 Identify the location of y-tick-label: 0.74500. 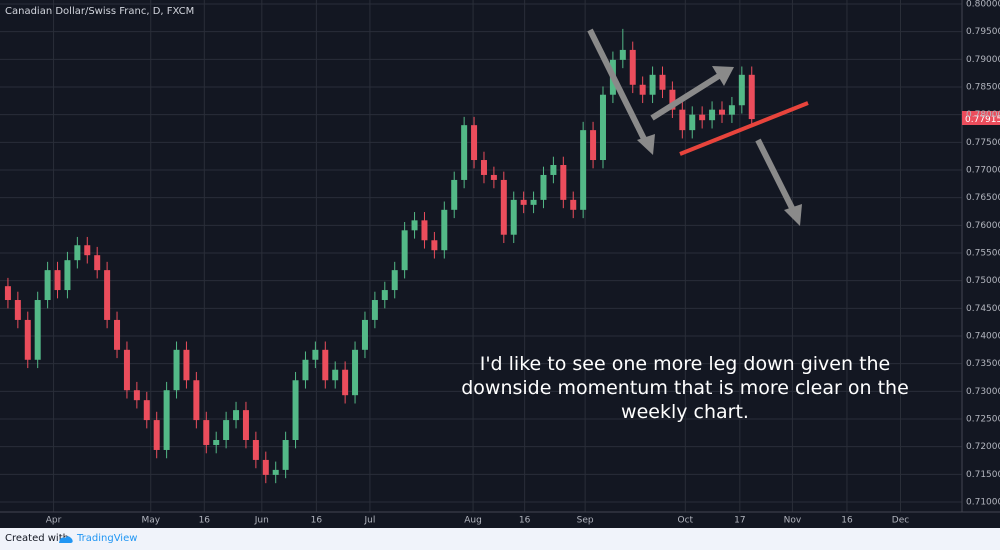
(983, 309).